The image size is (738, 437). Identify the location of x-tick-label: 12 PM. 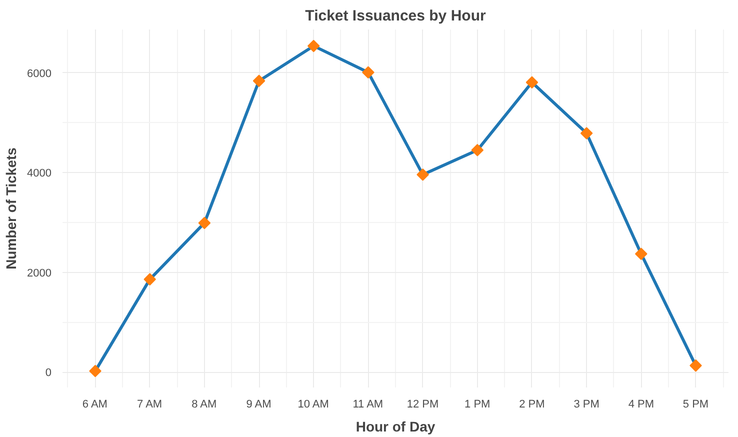
(422, 404).